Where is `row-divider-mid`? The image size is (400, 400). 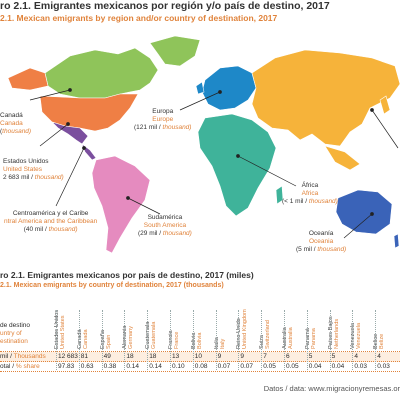
row-divider-mid is located at coordinates (200, 361).